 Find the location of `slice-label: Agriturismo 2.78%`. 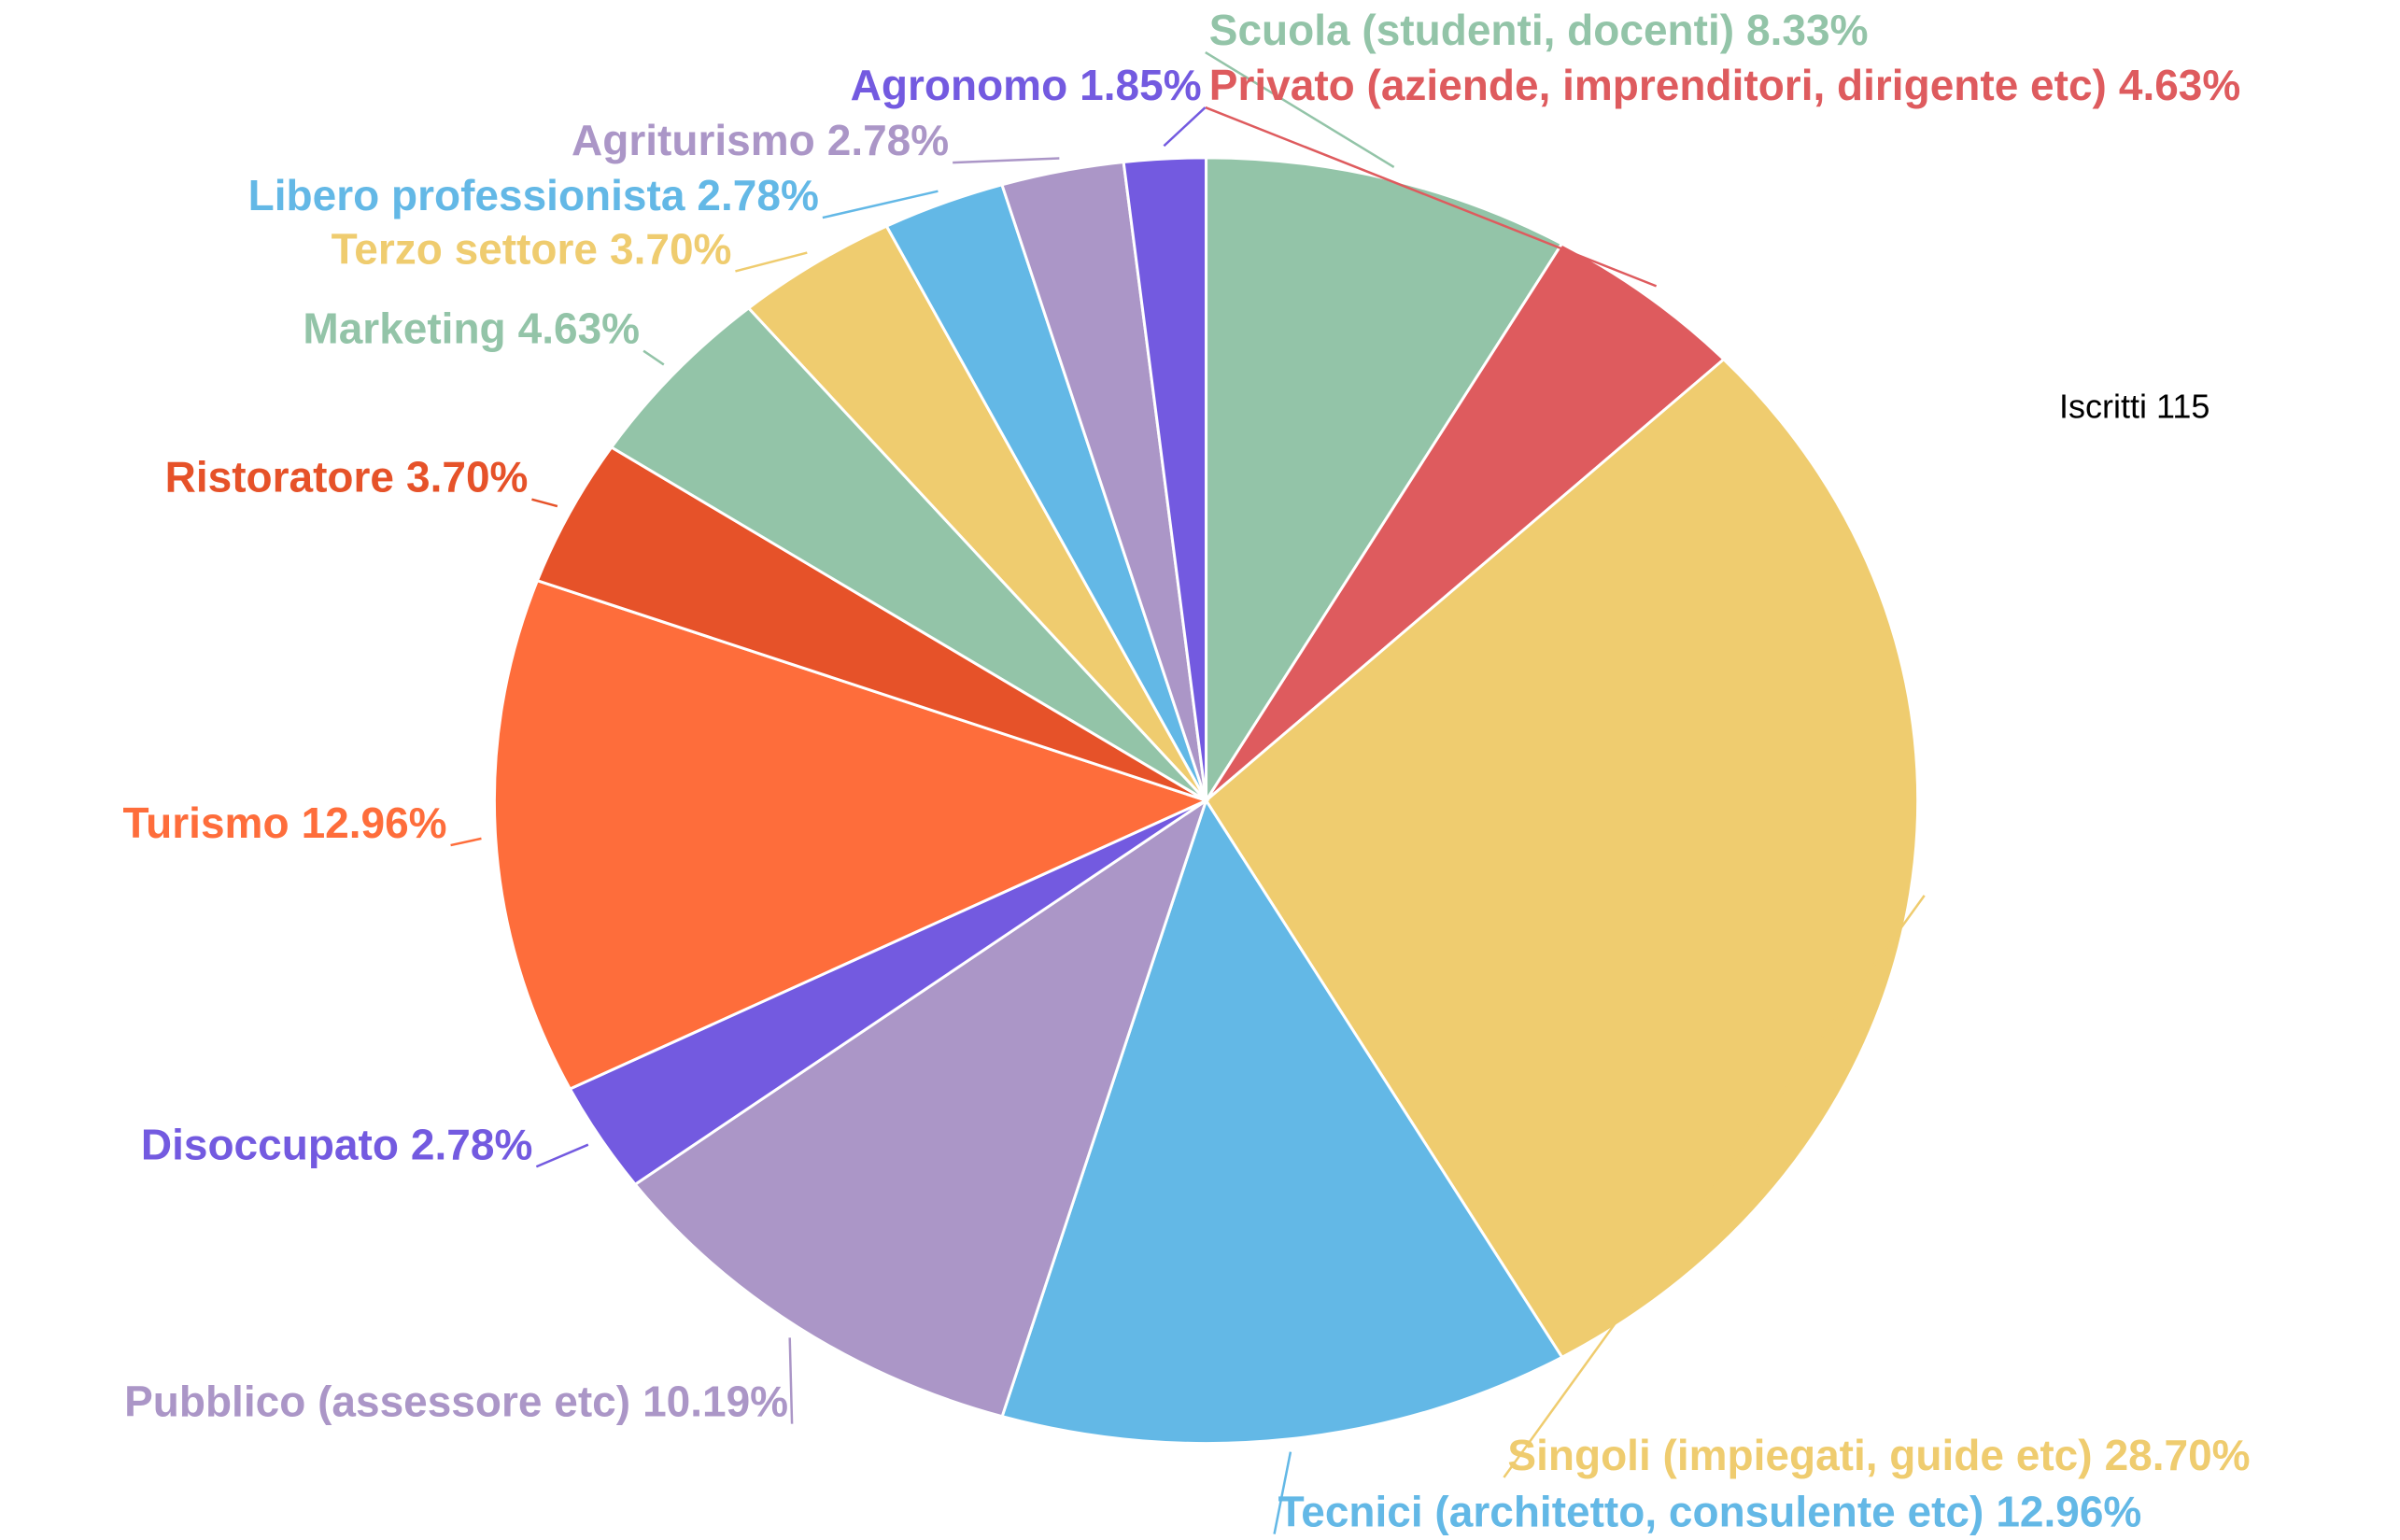

slice-label: Agriturismo 2.78% is located at coordinates (760, 140).